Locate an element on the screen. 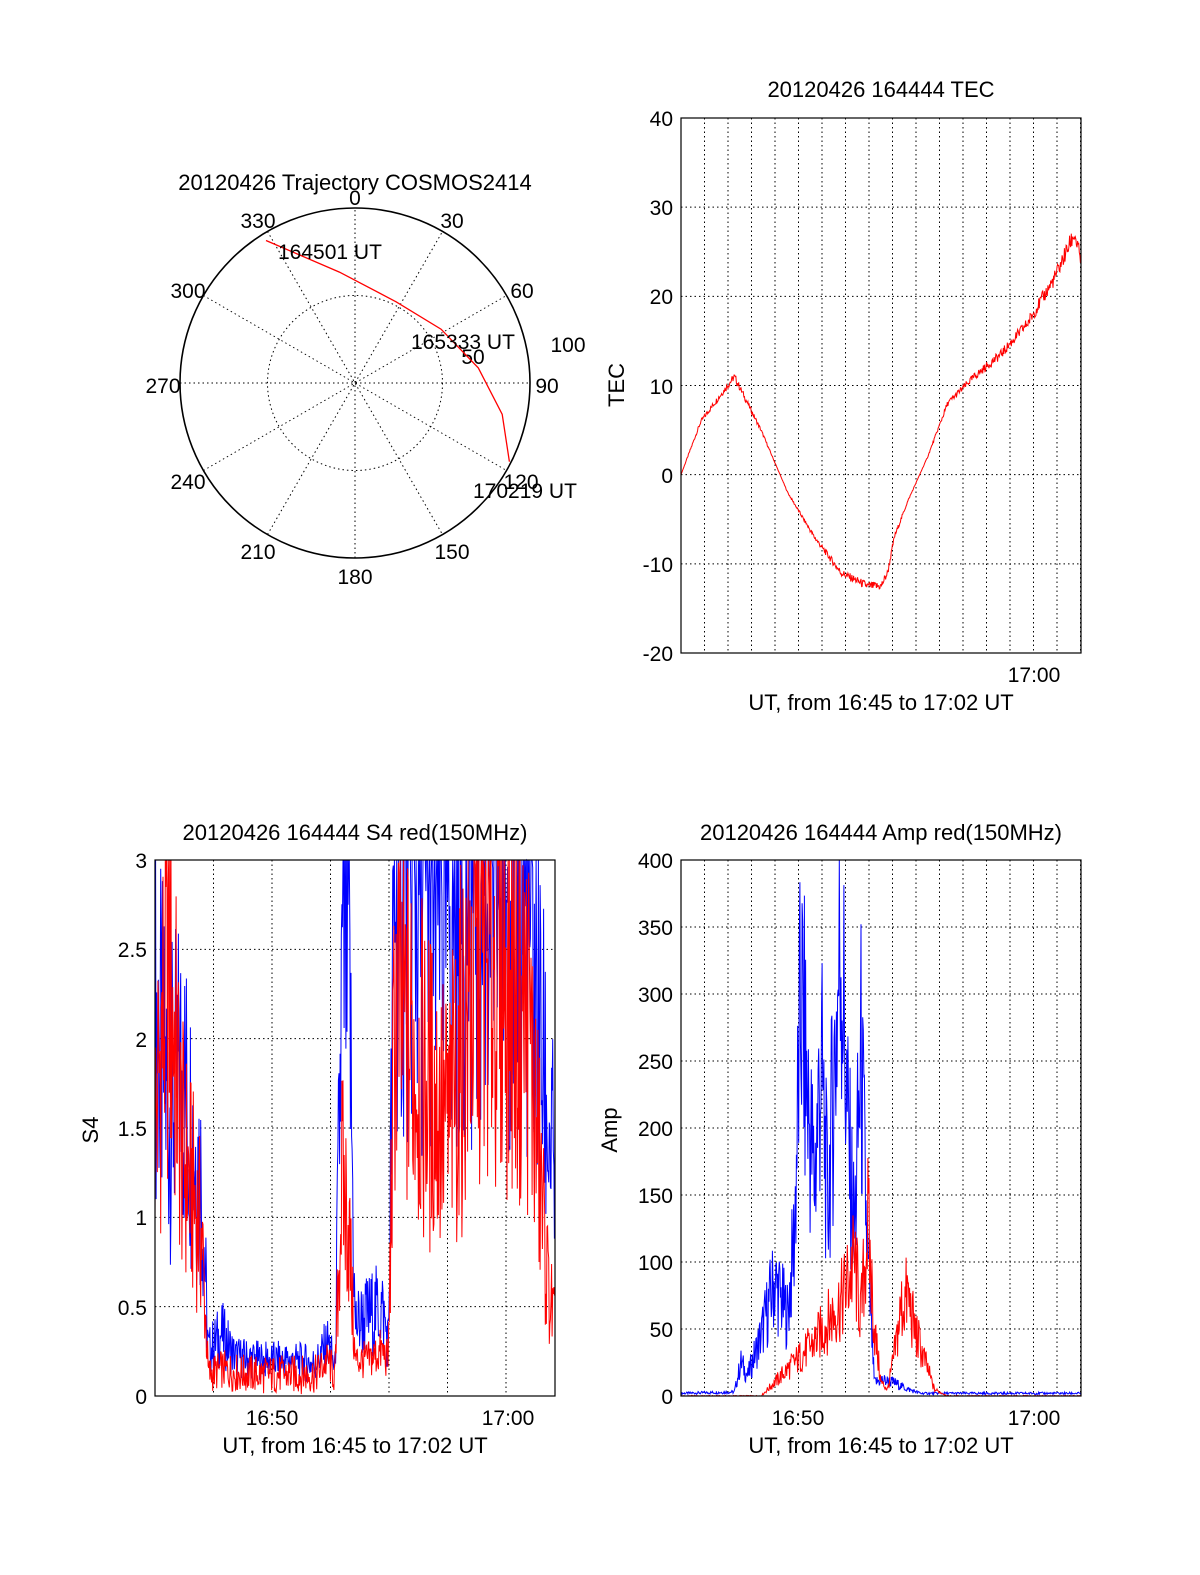  ring-label-50: 50 is located at coordinates (472, 357).